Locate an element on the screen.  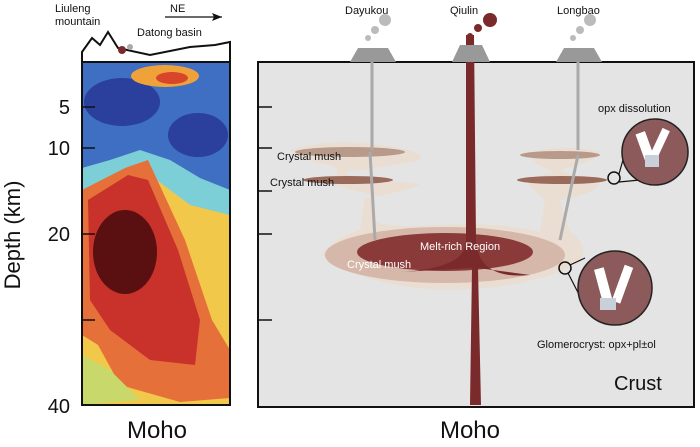
inset-bottom: Glomerocryst: opx+pl±ol is located at coordinates (596, 300).